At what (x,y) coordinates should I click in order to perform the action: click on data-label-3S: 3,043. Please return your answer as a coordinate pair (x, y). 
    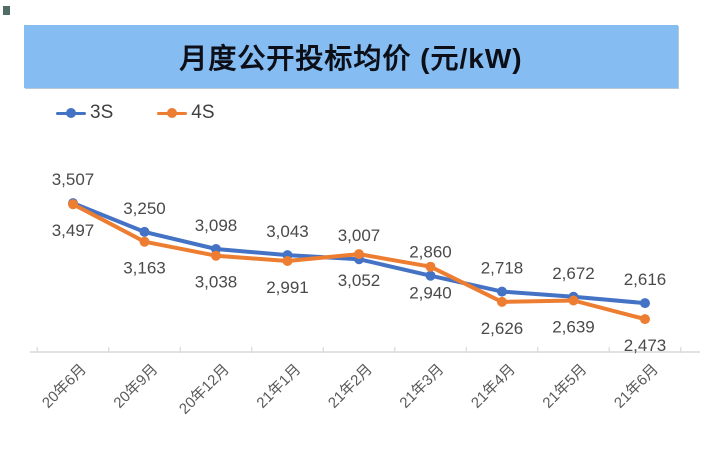
    Looking at the image, I should click on (287, 231).